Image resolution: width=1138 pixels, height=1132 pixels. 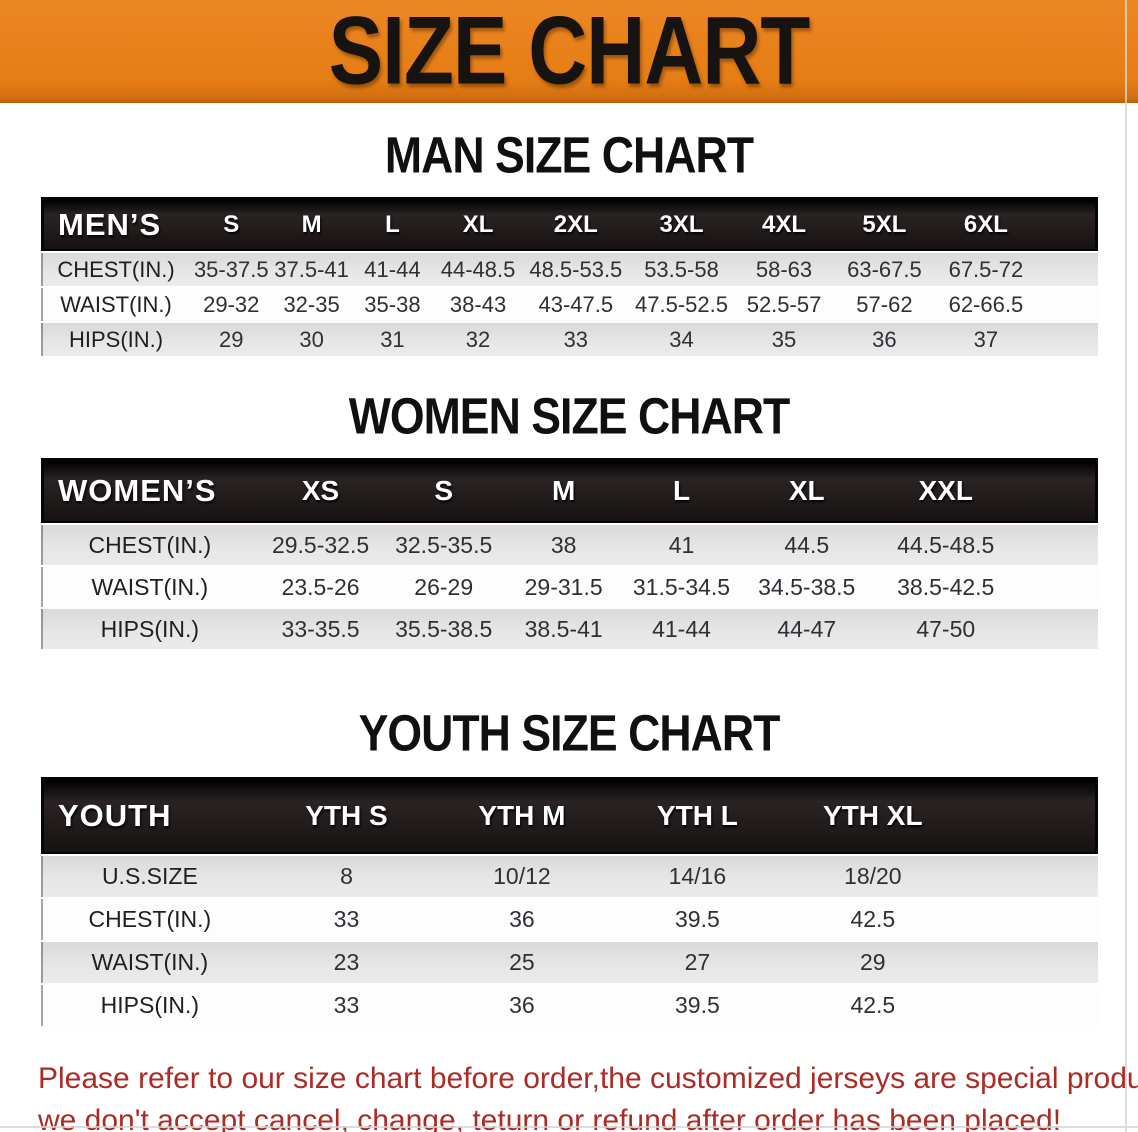 I want to click on measurement-value-cell: 38.5-42.5, so click(x=945, y=587).